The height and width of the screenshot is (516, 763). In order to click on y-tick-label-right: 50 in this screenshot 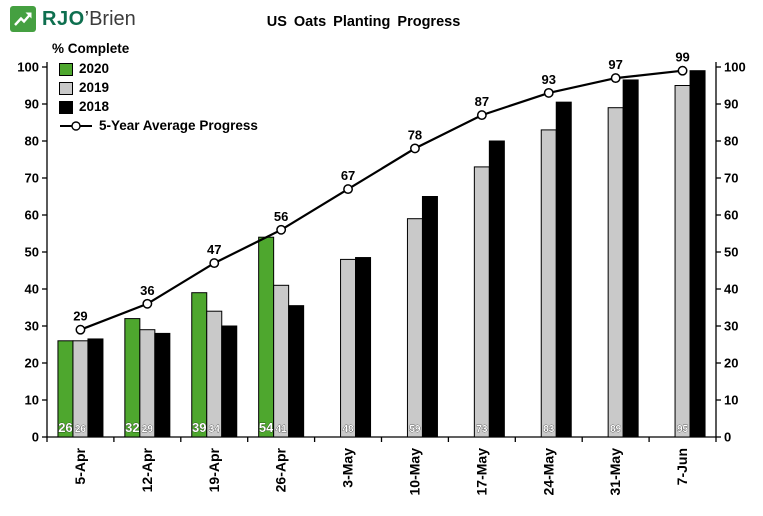, I will do `click(731, 252)`.